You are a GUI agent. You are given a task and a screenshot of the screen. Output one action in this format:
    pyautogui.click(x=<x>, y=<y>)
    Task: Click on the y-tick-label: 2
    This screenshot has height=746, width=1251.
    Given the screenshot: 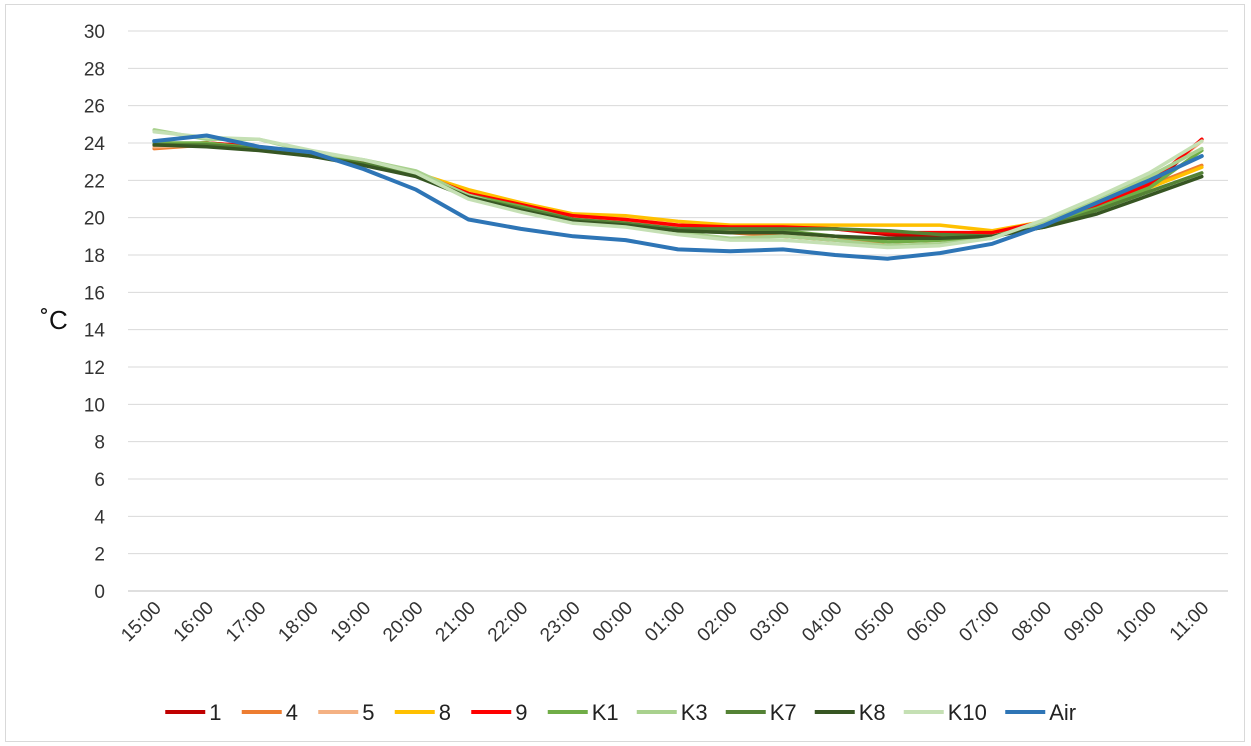 What is the action you would take?
    pyautogui.click(x=99, y=555)
    